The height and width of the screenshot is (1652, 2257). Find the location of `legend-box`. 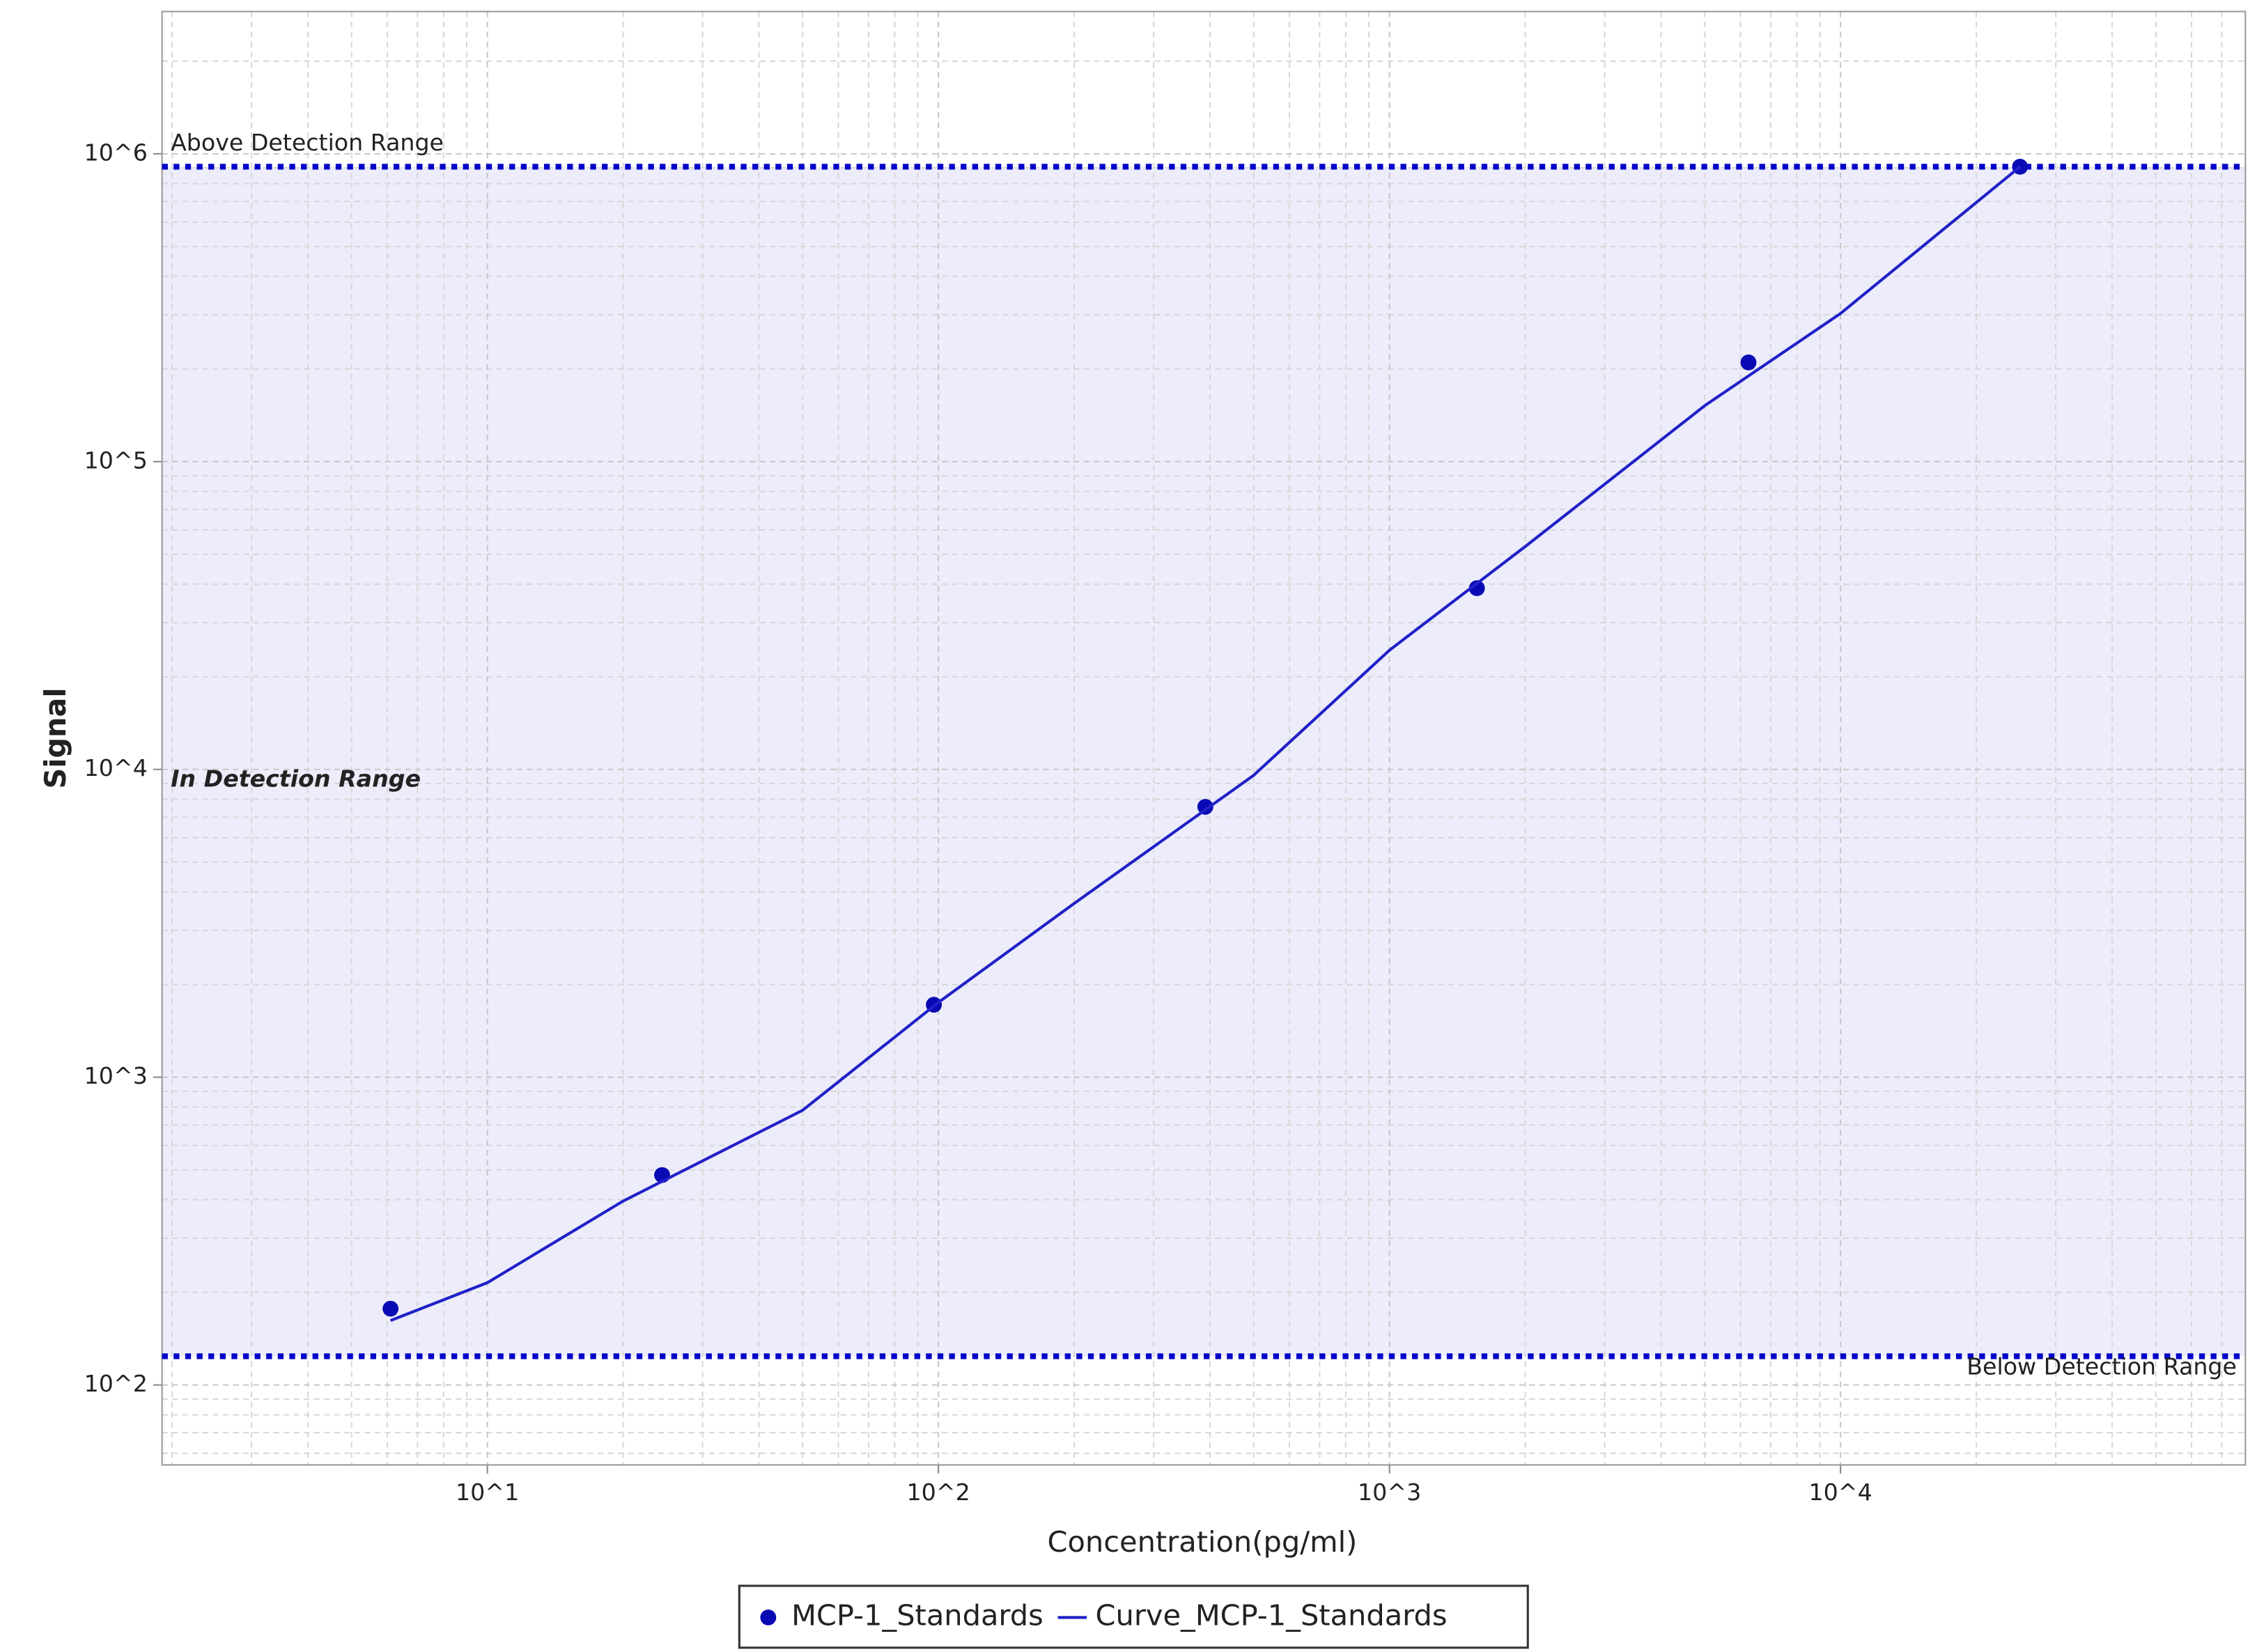

legend-box is located at coordinates (1133, 1617).